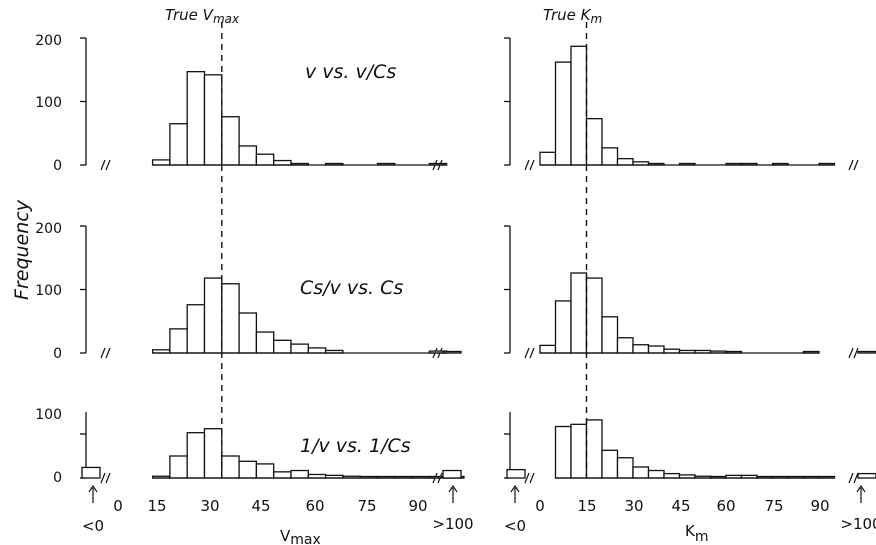  Describe the element at coordinates (156, 506) in the screenshot. I see `vmax-xtick-15: 15` at that location.